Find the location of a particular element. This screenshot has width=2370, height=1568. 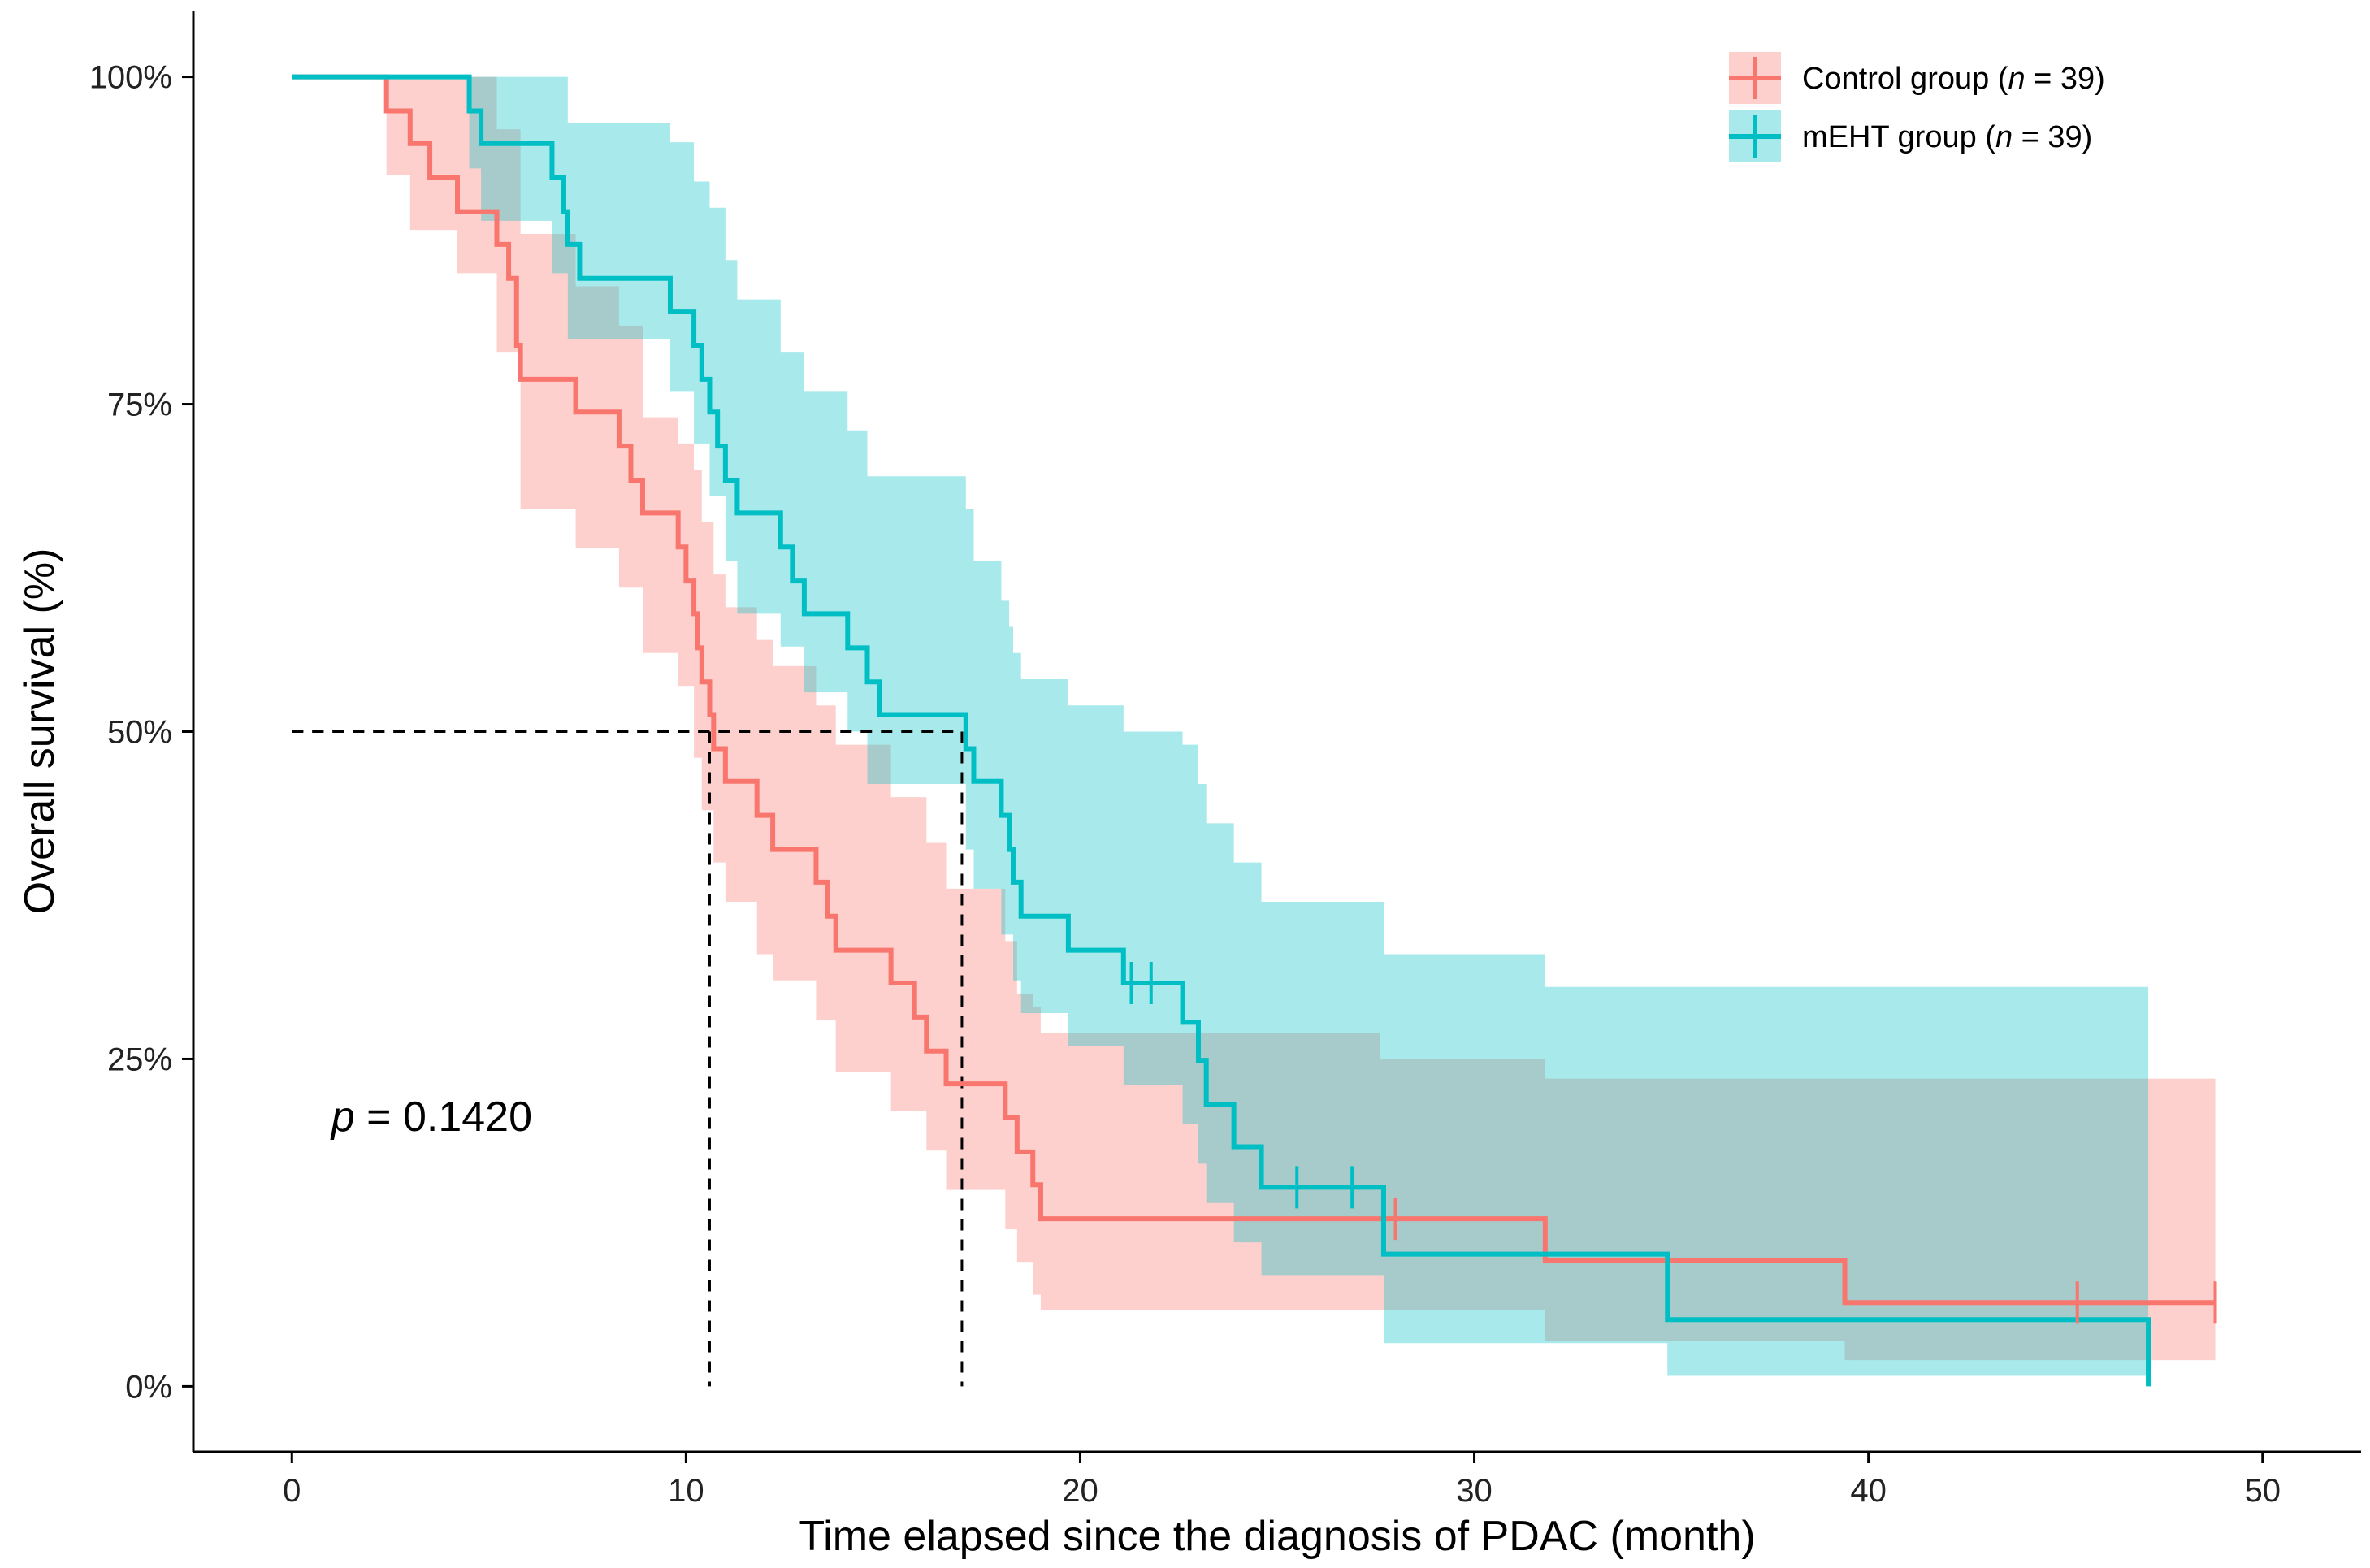

legend-meht-label-prefix: mEHT group ( is located at coordinates (1898, 137).